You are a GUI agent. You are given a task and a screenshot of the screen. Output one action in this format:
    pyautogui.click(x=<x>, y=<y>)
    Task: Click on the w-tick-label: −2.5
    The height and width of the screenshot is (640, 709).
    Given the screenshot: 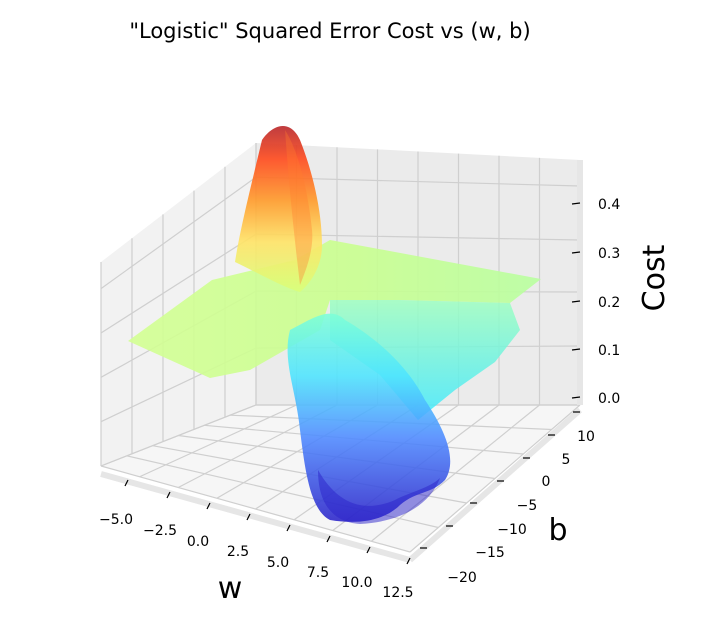 What is the action you would take?
    pyautogui.click(x=160, y=531)
    